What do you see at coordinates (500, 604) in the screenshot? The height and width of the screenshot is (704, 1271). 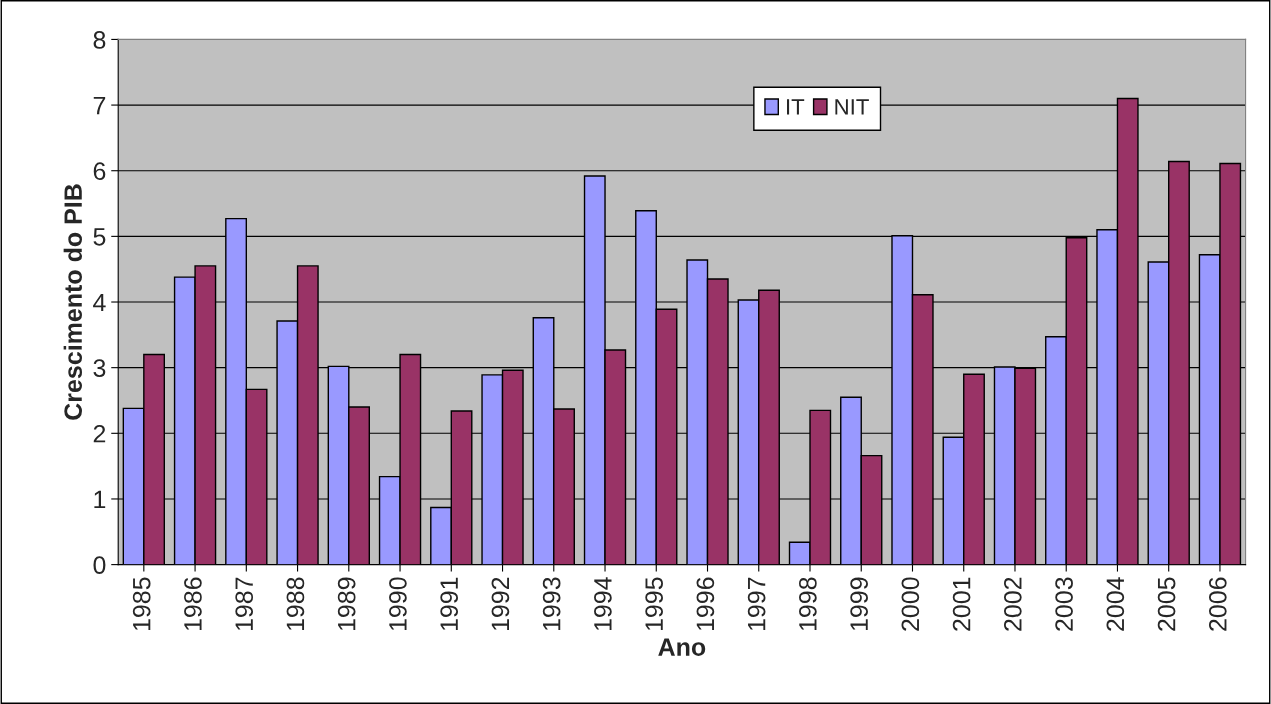 I see `x-tick-label: 1992` at bounding box center [500, 604].